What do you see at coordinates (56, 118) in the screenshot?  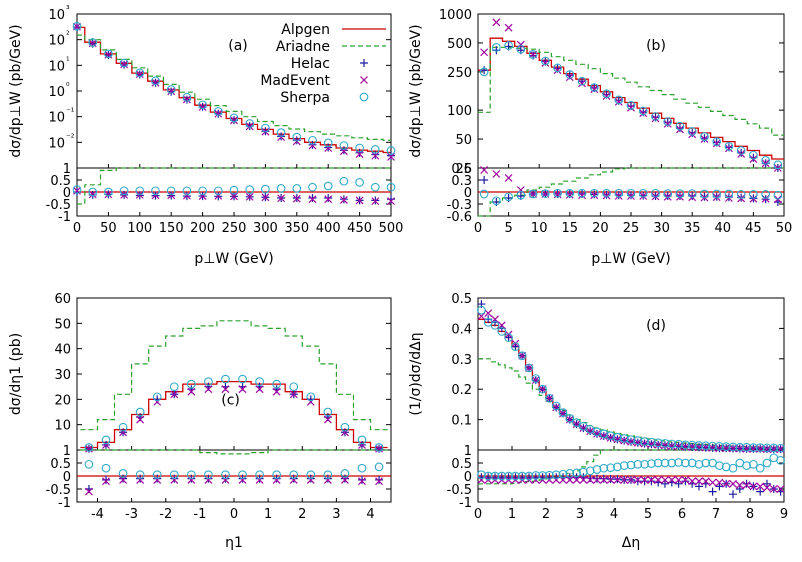 I see `y-tick-label: 10` at bounding box center [56, 118].